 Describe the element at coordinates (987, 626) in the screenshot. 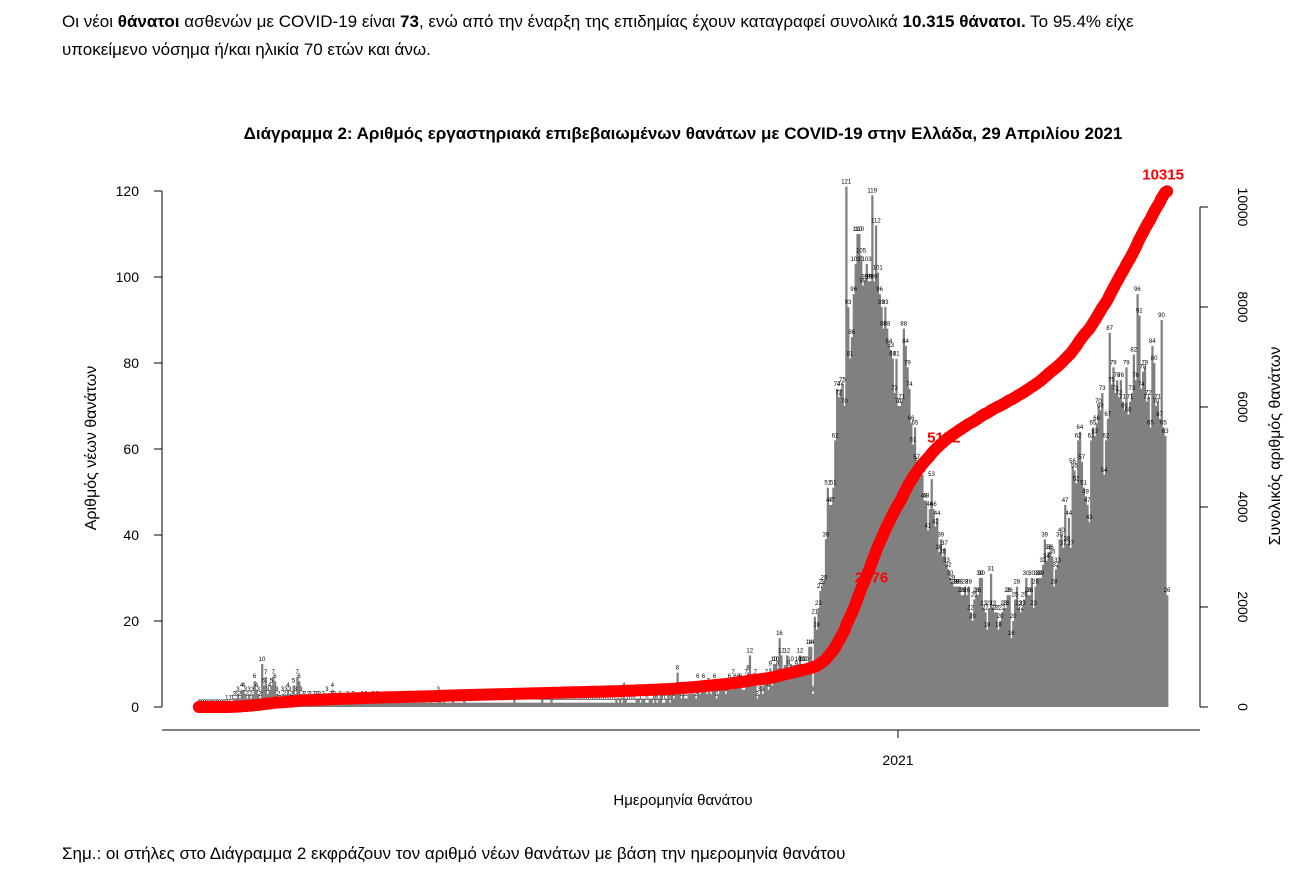

I see `bar-value-label: 18` at that location.